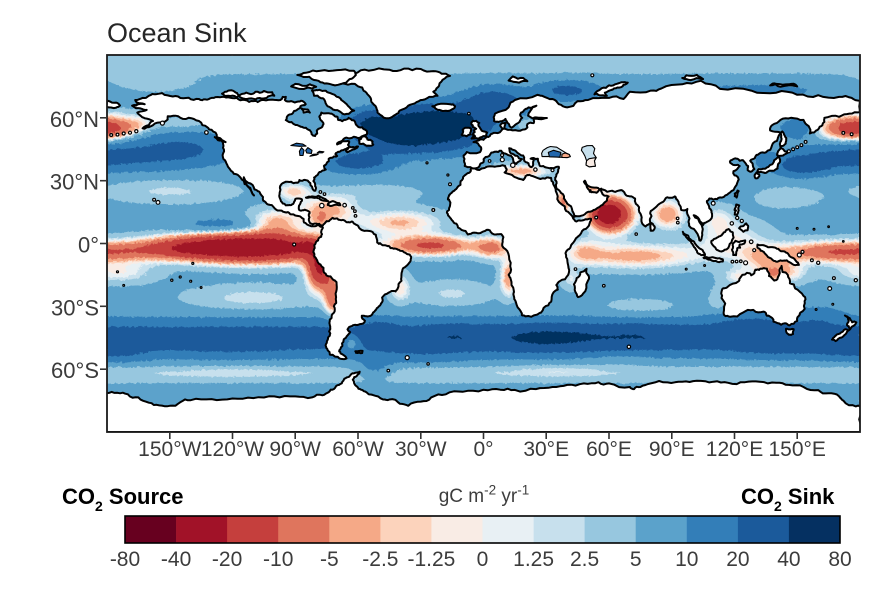  What do you see at coordinates (75, 370) in the screenshot?
I see `svg-text: 60°S` at bounding box center [75, 370].